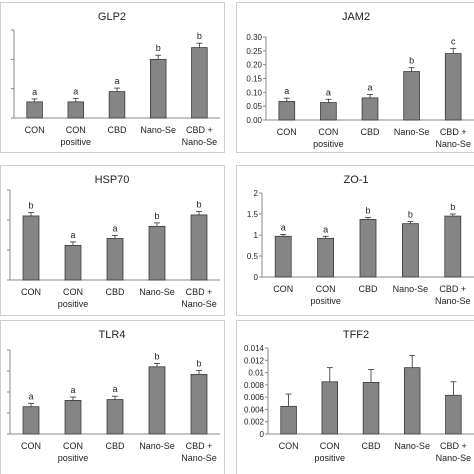 The width and height of the screenshot is (474, 474). I want to click on hsp70-category-label: CBD +, so click(199, 292).